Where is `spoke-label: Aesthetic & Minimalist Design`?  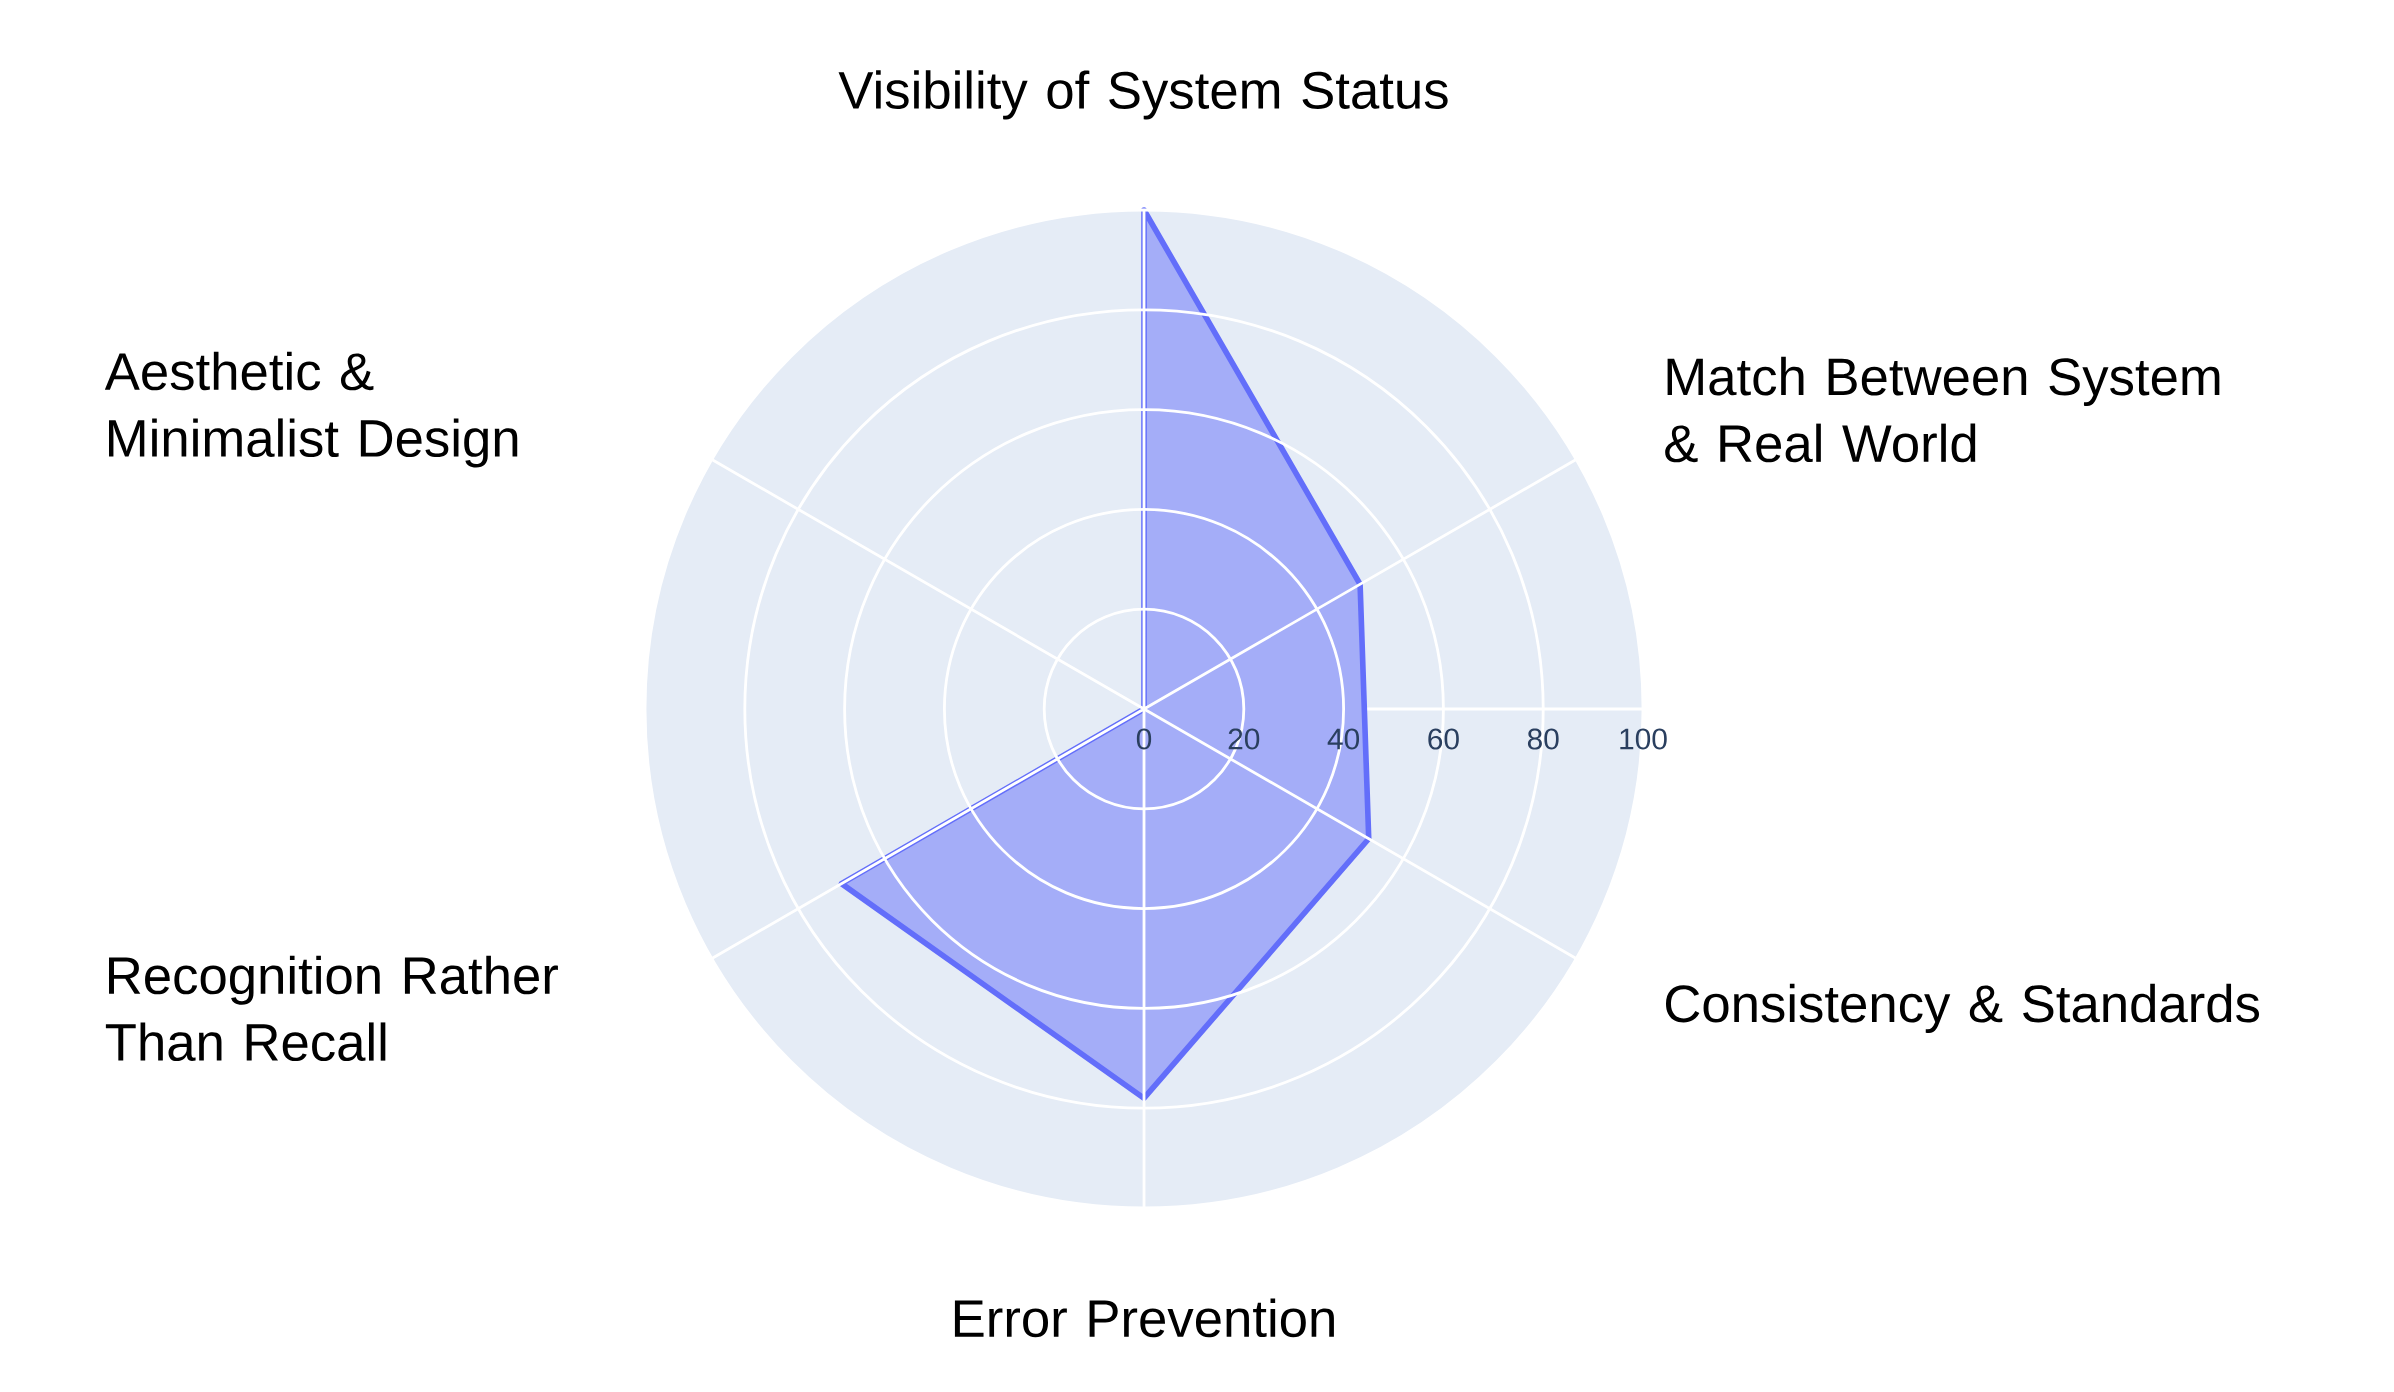
spoke-label: Aesthetic & Minimalist Design is located at coordinates (311, 409).